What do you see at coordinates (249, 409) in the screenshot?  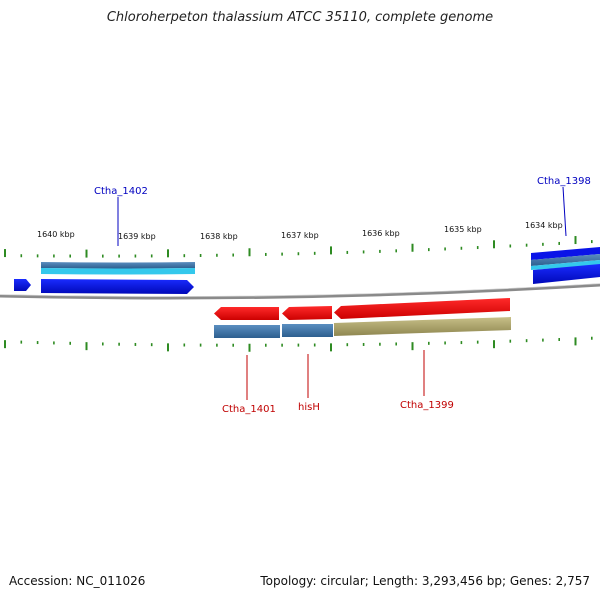 I see `gene-label-ctha-1401: Ctha_1401` at bounding box center [249, 409].